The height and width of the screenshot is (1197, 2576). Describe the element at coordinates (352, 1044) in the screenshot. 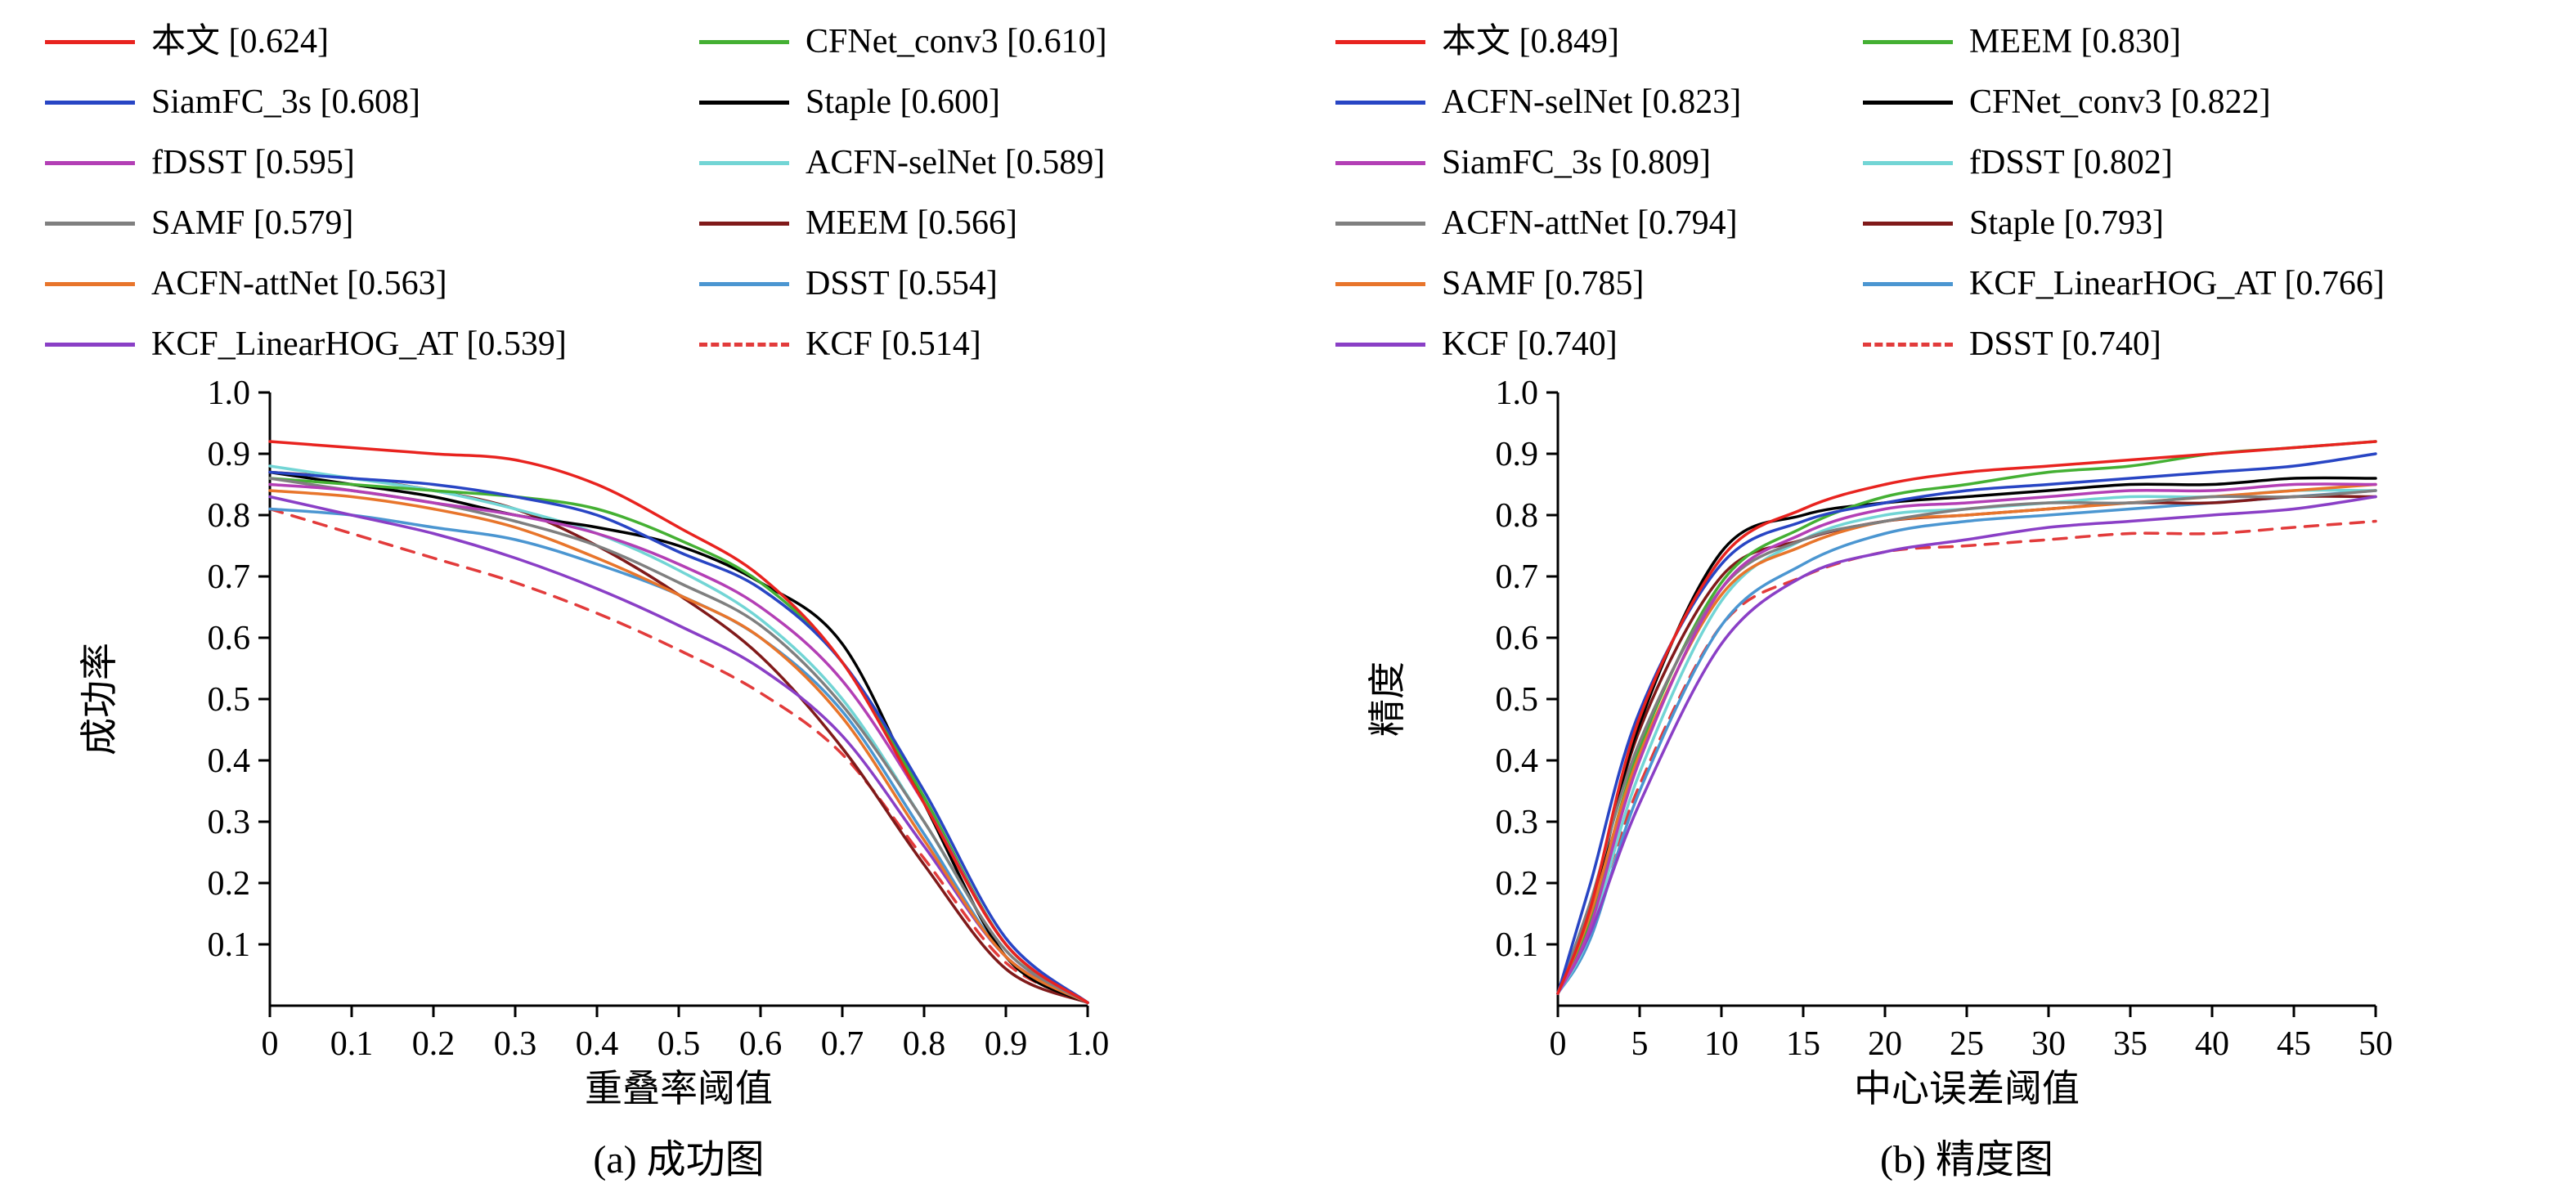

I see `x-tick-label: 0.1` at that location.